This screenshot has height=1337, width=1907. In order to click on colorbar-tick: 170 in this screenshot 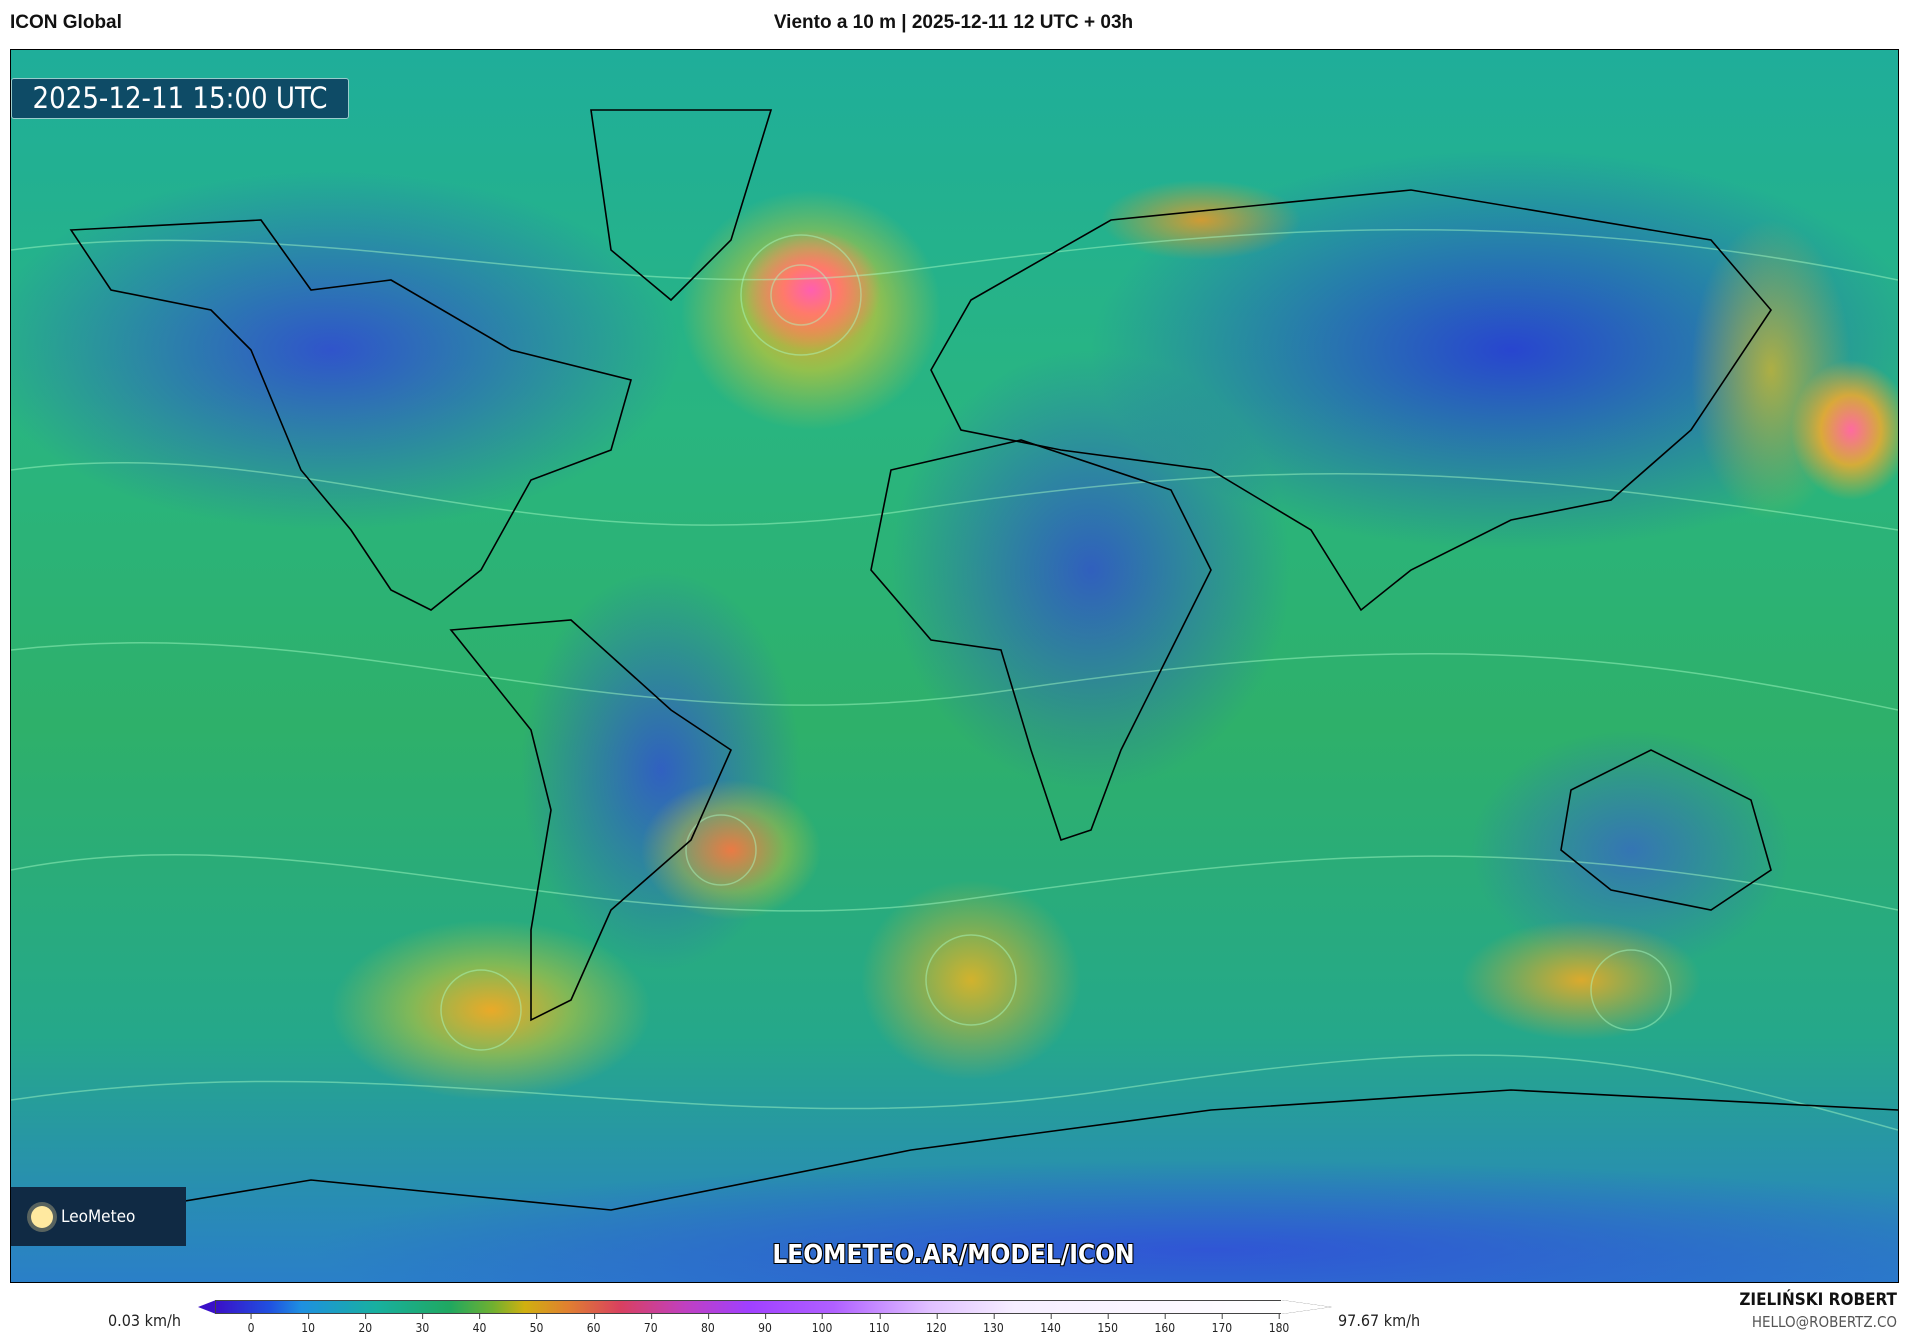, I will do `click(1222, 1324)`.